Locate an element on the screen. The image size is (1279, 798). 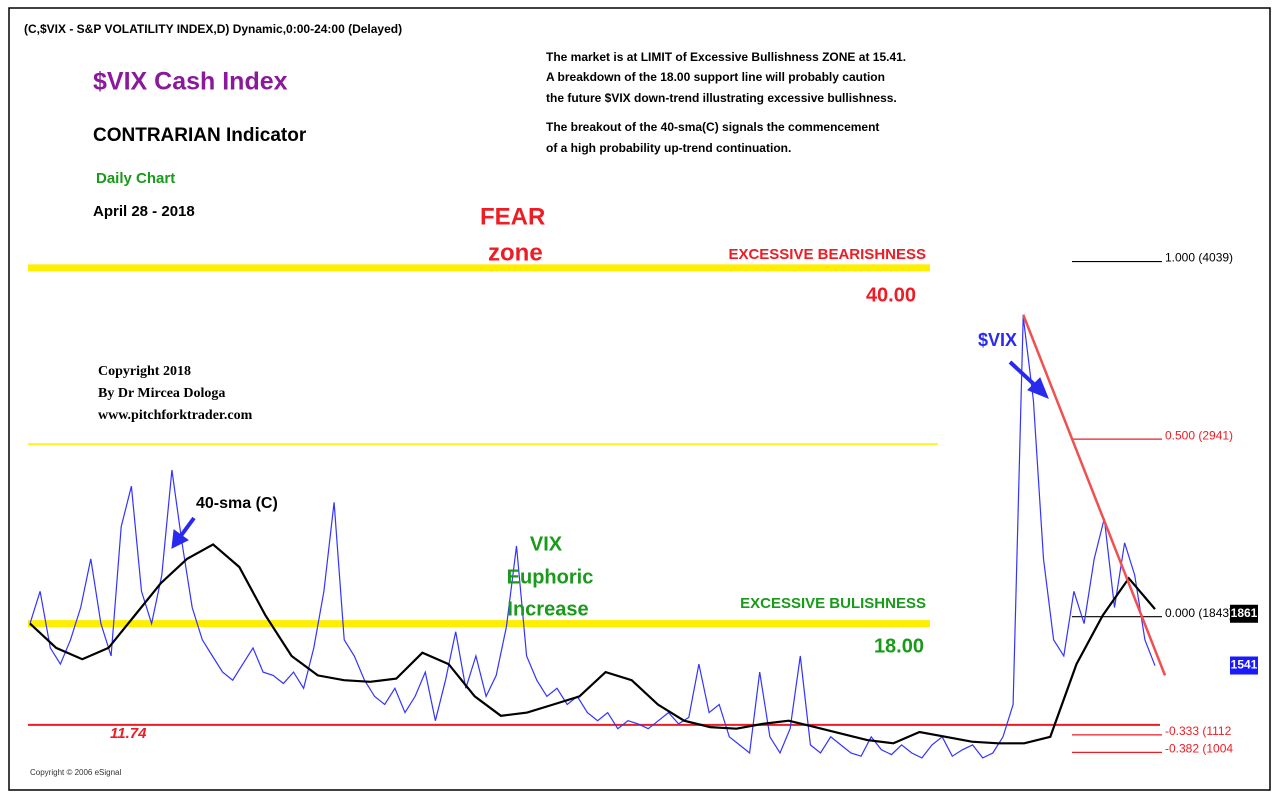
sma-label: 40-sma (C) is located at coordinates (237, 503).